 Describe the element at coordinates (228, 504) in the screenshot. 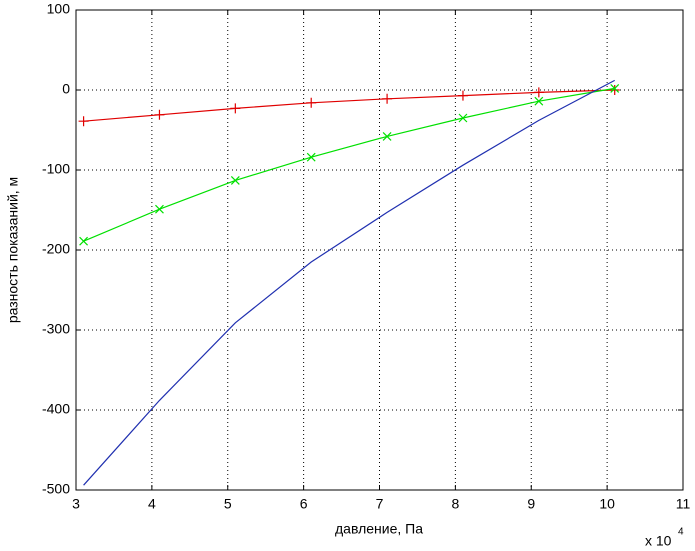

I see `x-tick-label: 5` at that location.